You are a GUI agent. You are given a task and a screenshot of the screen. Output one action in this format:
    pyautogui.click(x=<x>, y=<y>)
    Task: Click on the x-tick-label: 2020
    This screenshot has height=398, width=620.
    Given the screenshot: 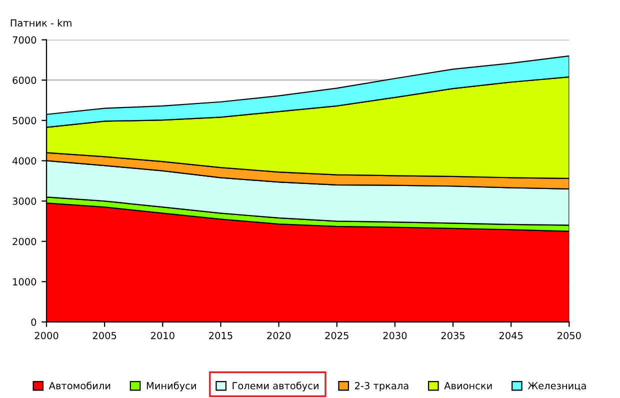 What is the action you would take?
    pyautogui.click(x=279, y=336)
    